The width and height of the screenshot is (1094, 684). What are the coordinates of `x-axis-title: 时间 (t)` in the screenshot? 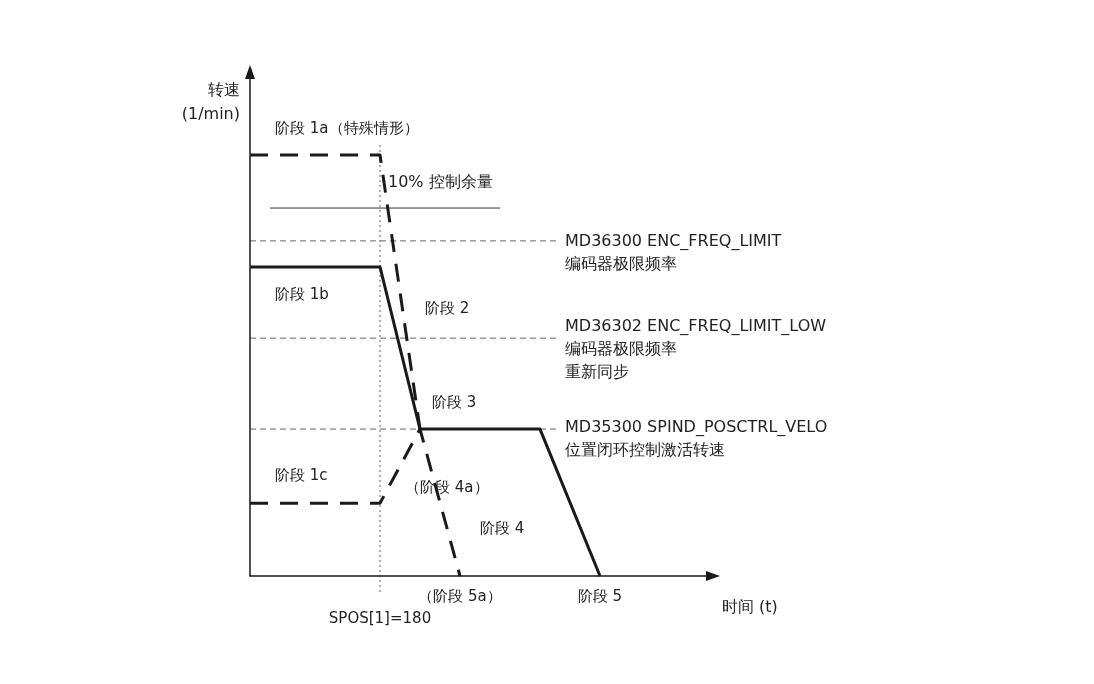 It's located at (750, 606).